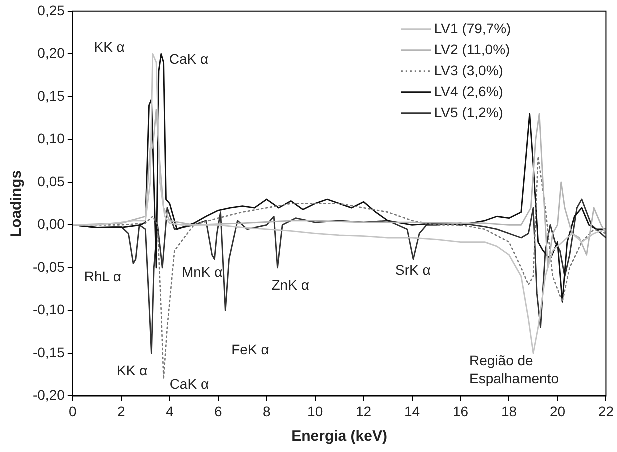 The image size is (617, 452). What do you see at coordinates (469, 112) in the screenshot?
I see `legend-label: LV5 (1,2%)` at bounding box center [469, 112].